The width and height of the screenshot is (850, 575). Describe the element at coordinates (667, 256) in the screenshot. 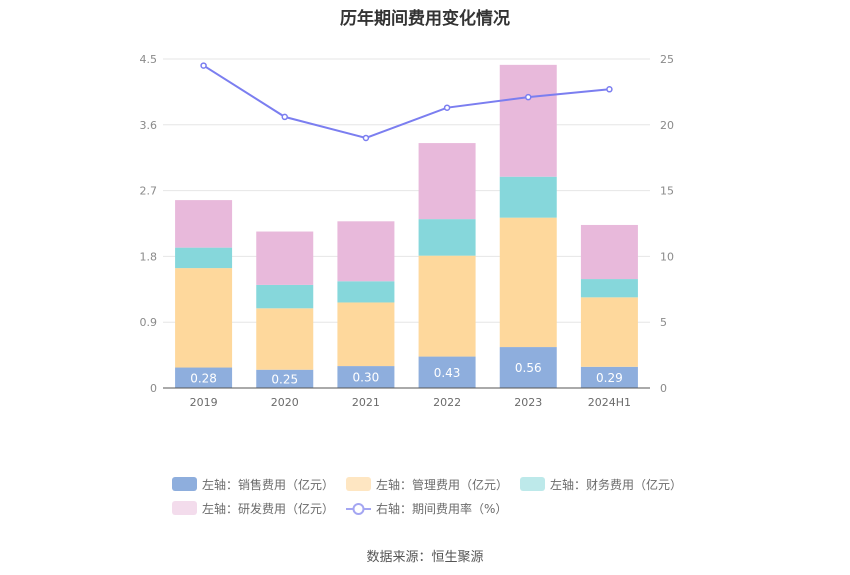

I see `right-axis-tick-label: 10` at that location.